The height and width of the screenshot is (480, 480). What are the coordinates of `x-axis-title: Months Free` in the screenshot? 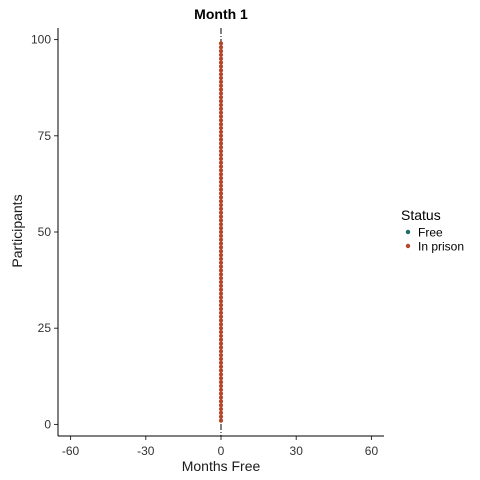 It's located at (221, 466).